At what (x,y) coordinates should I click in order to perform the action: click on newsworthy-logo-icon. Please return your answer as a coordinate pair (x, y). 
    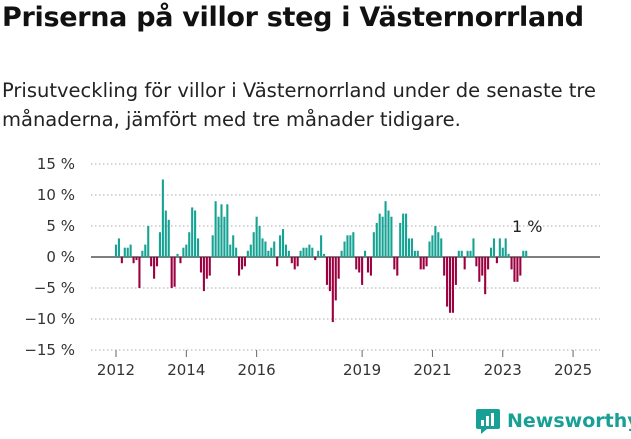
    Looking at the image, I should click on (488, 421).